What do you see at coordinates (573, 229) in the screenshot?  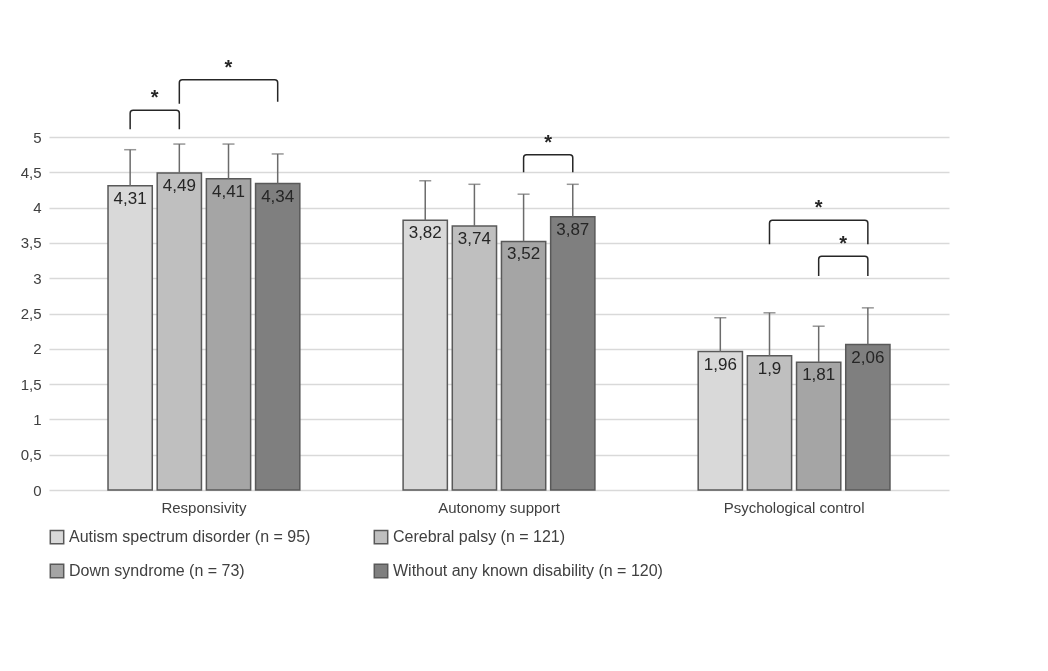 I see `data-label: 3,87` at bounding box center [573, 229].